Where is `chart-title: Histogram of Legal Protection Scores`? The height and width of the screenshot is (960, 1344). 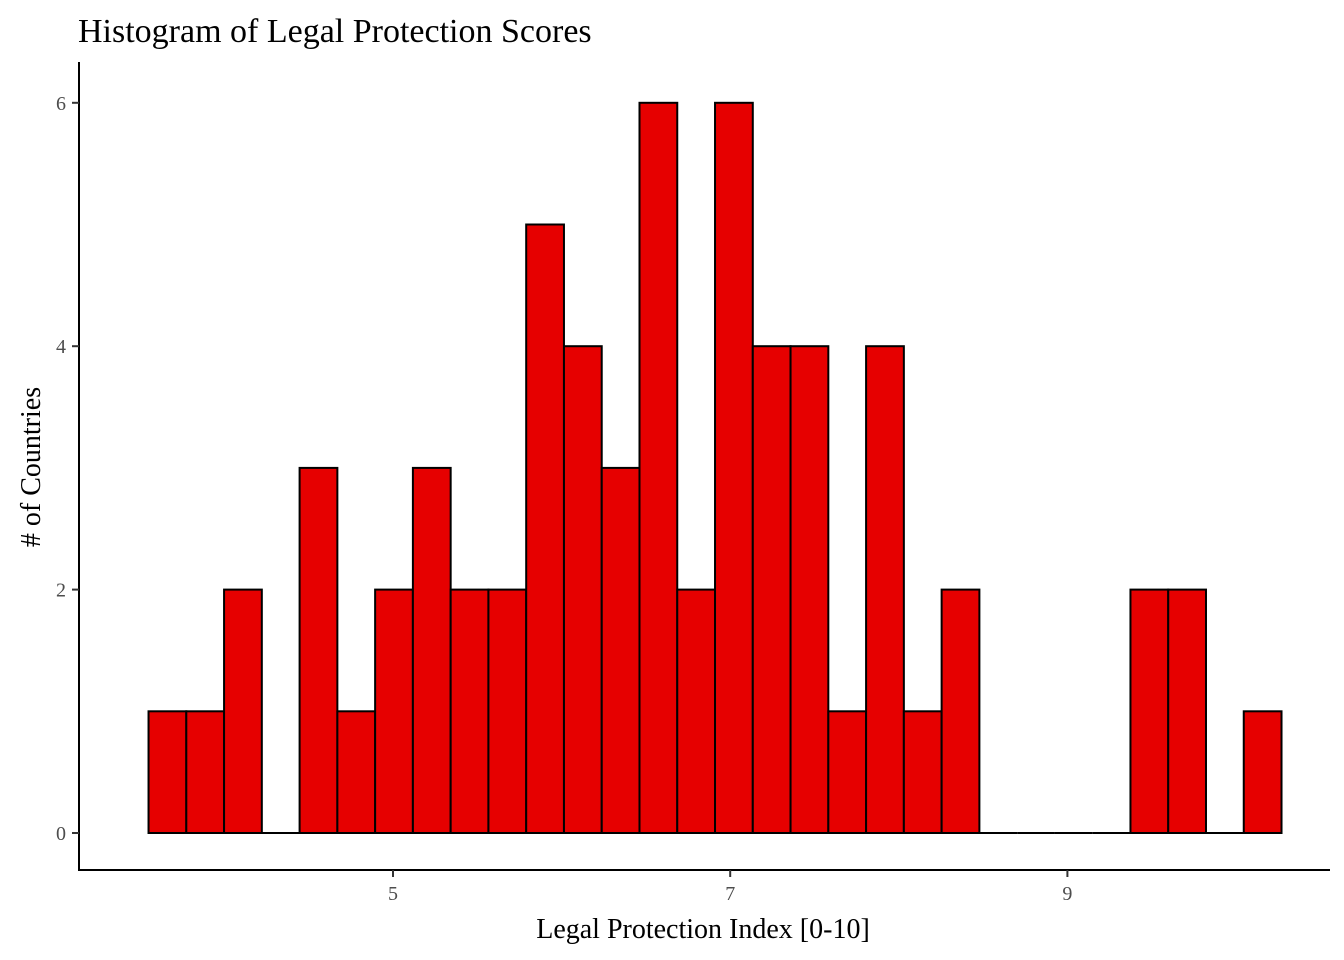
chart-title: Histogram of Legal Protection Scores is located at coordinates (335, 31).